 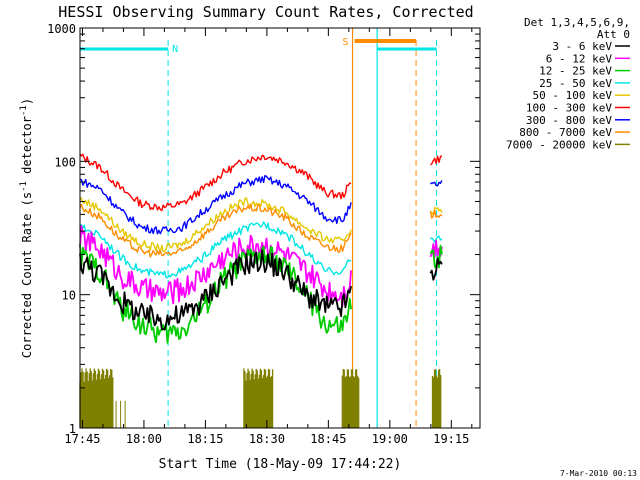 I want to click on north-flag-label: N, so click(x=175, y=49).